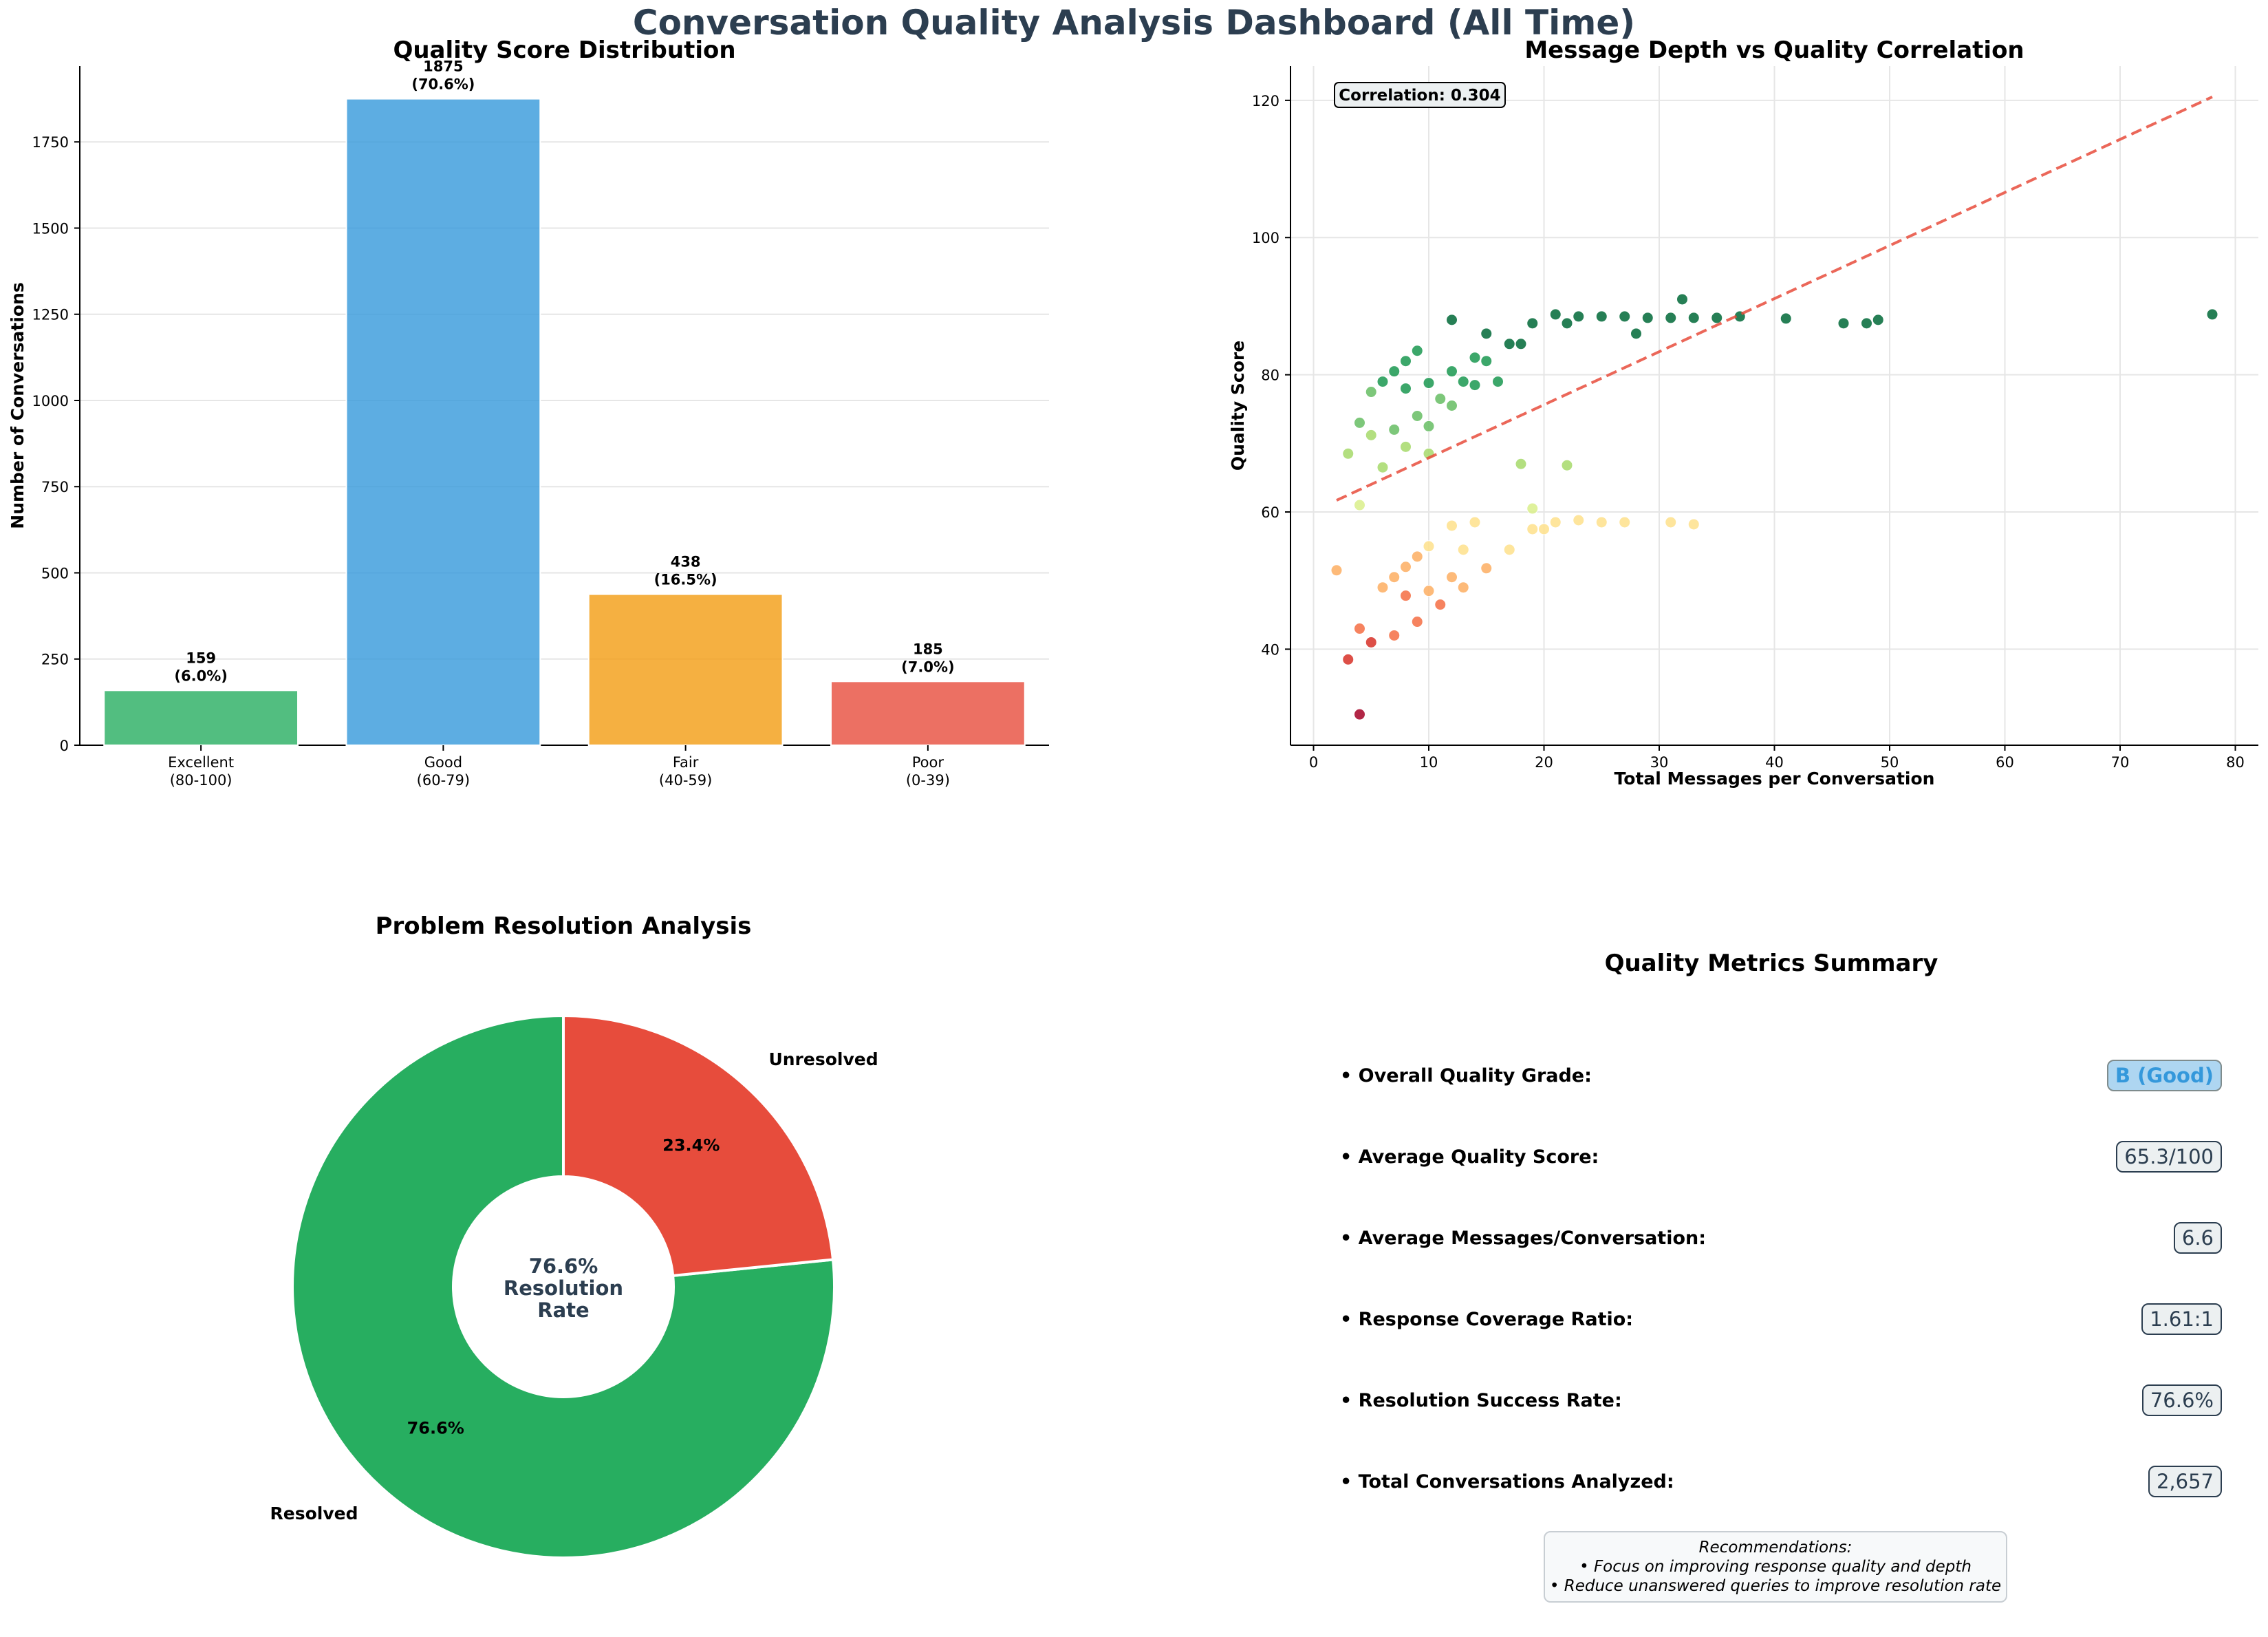  What do you see at coordinates (2181, 1319) in the screenshot?
I see `metric-value: 1.61:1` at bounding box center [2181, 1319].